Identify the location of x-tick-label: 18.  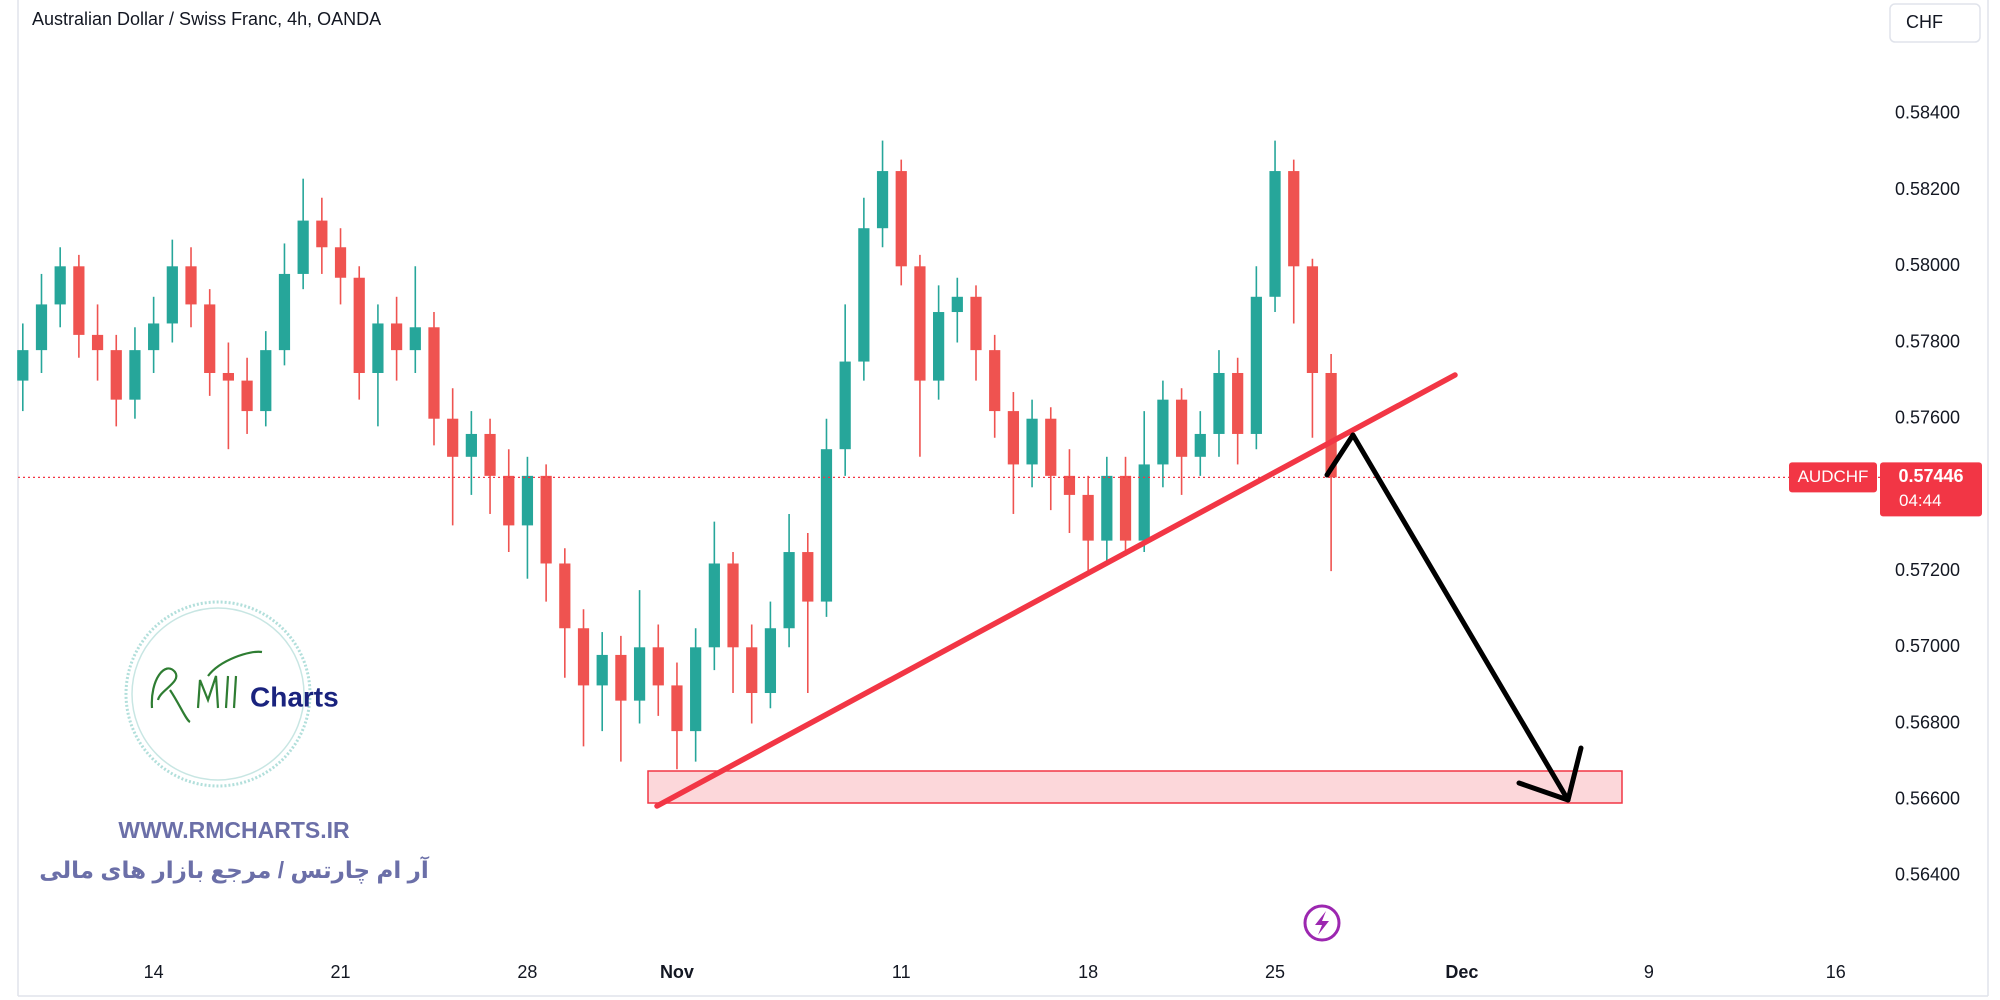
(1088, 972).